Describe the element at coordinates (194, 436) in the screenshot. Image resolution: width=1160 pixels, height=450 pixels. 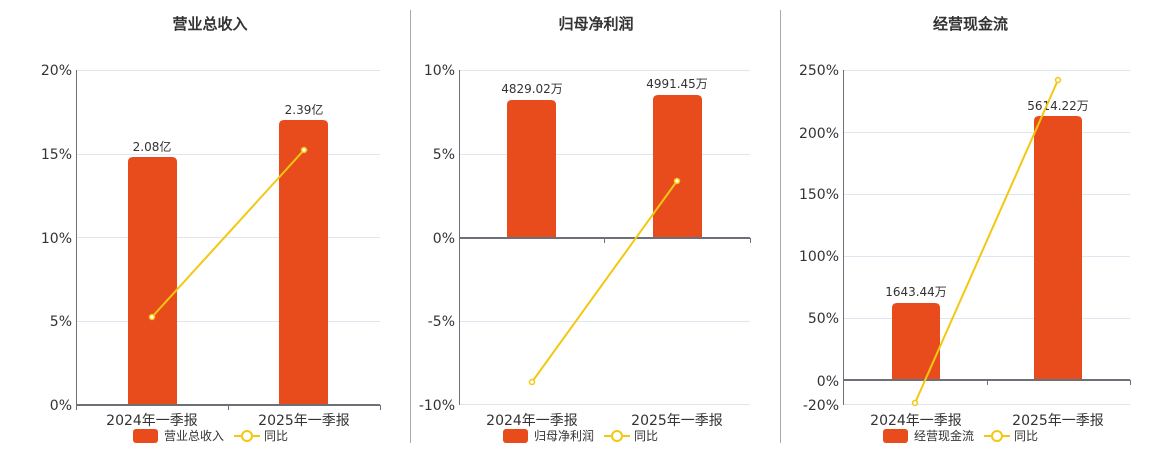
I see `legend-bar-label: 营业总收入` at that location.